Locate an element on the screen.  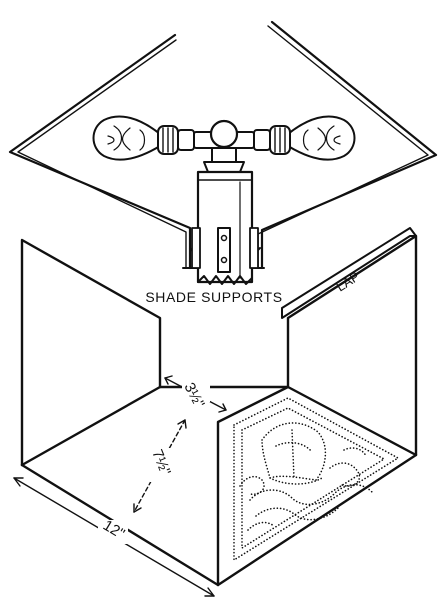
dimension-depth: 3½" is located at coordinates (195, 394).